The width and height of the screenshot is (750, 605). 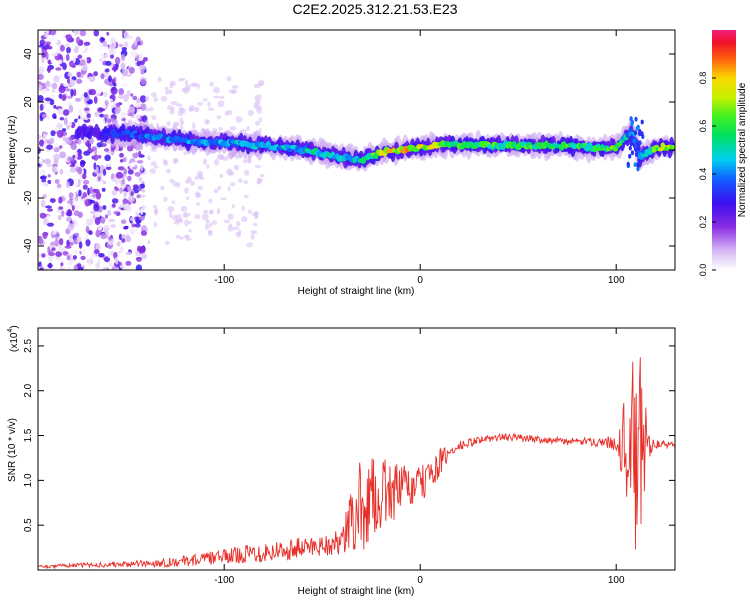 What do you see at coordinates (28, 435) in the screenshot?
I see `y-tick-label: 1.5` at bounding box center [28, 435].